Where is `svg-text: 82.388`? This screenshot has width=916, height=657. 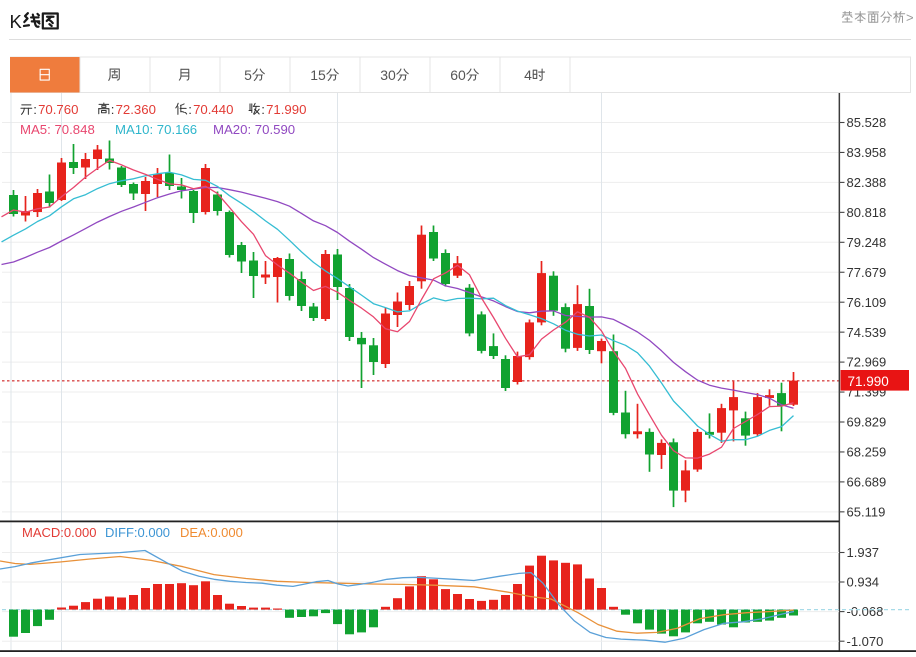
svg-text: 82.388 is located at coordinates (867, 182).